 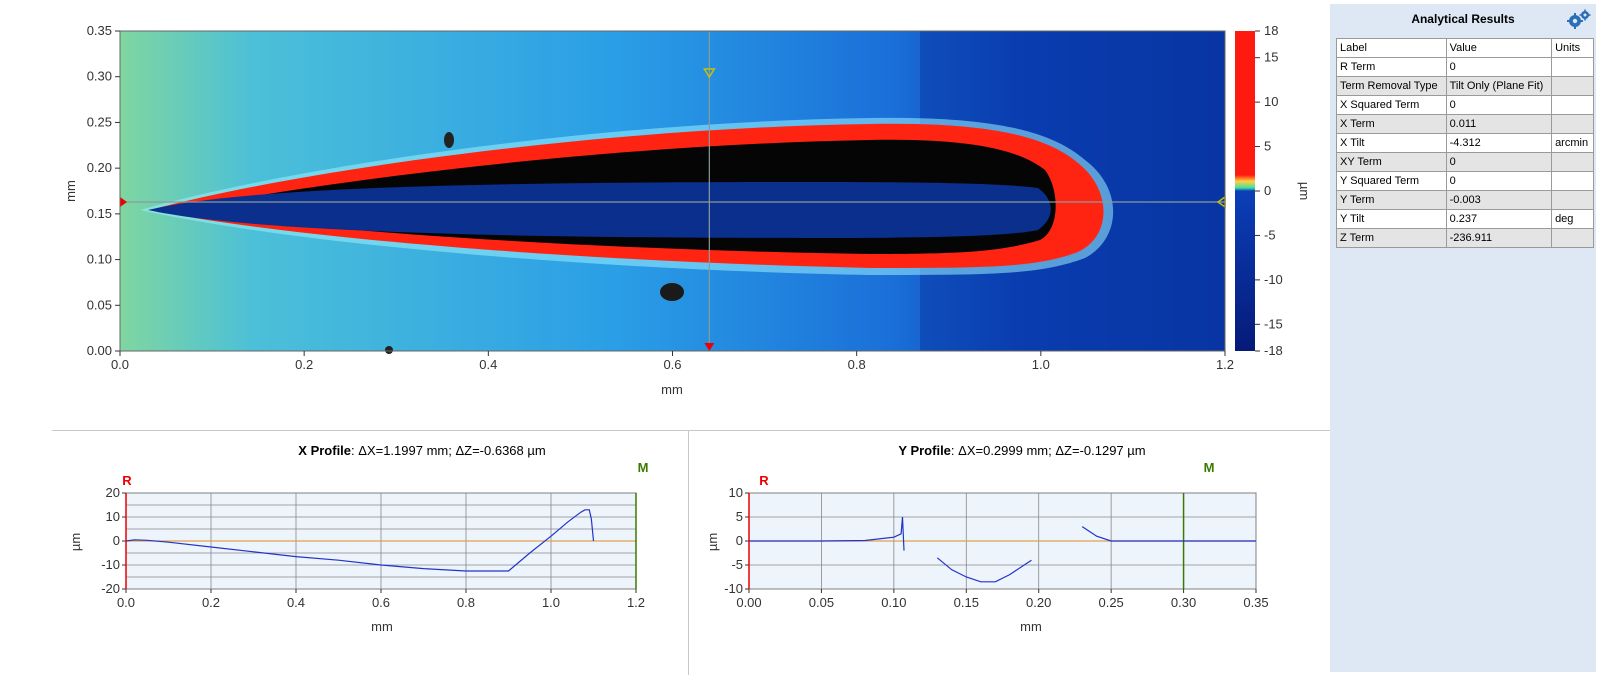 I want to click on x-tick-label: 0.25, so click(x=1110, y=602).